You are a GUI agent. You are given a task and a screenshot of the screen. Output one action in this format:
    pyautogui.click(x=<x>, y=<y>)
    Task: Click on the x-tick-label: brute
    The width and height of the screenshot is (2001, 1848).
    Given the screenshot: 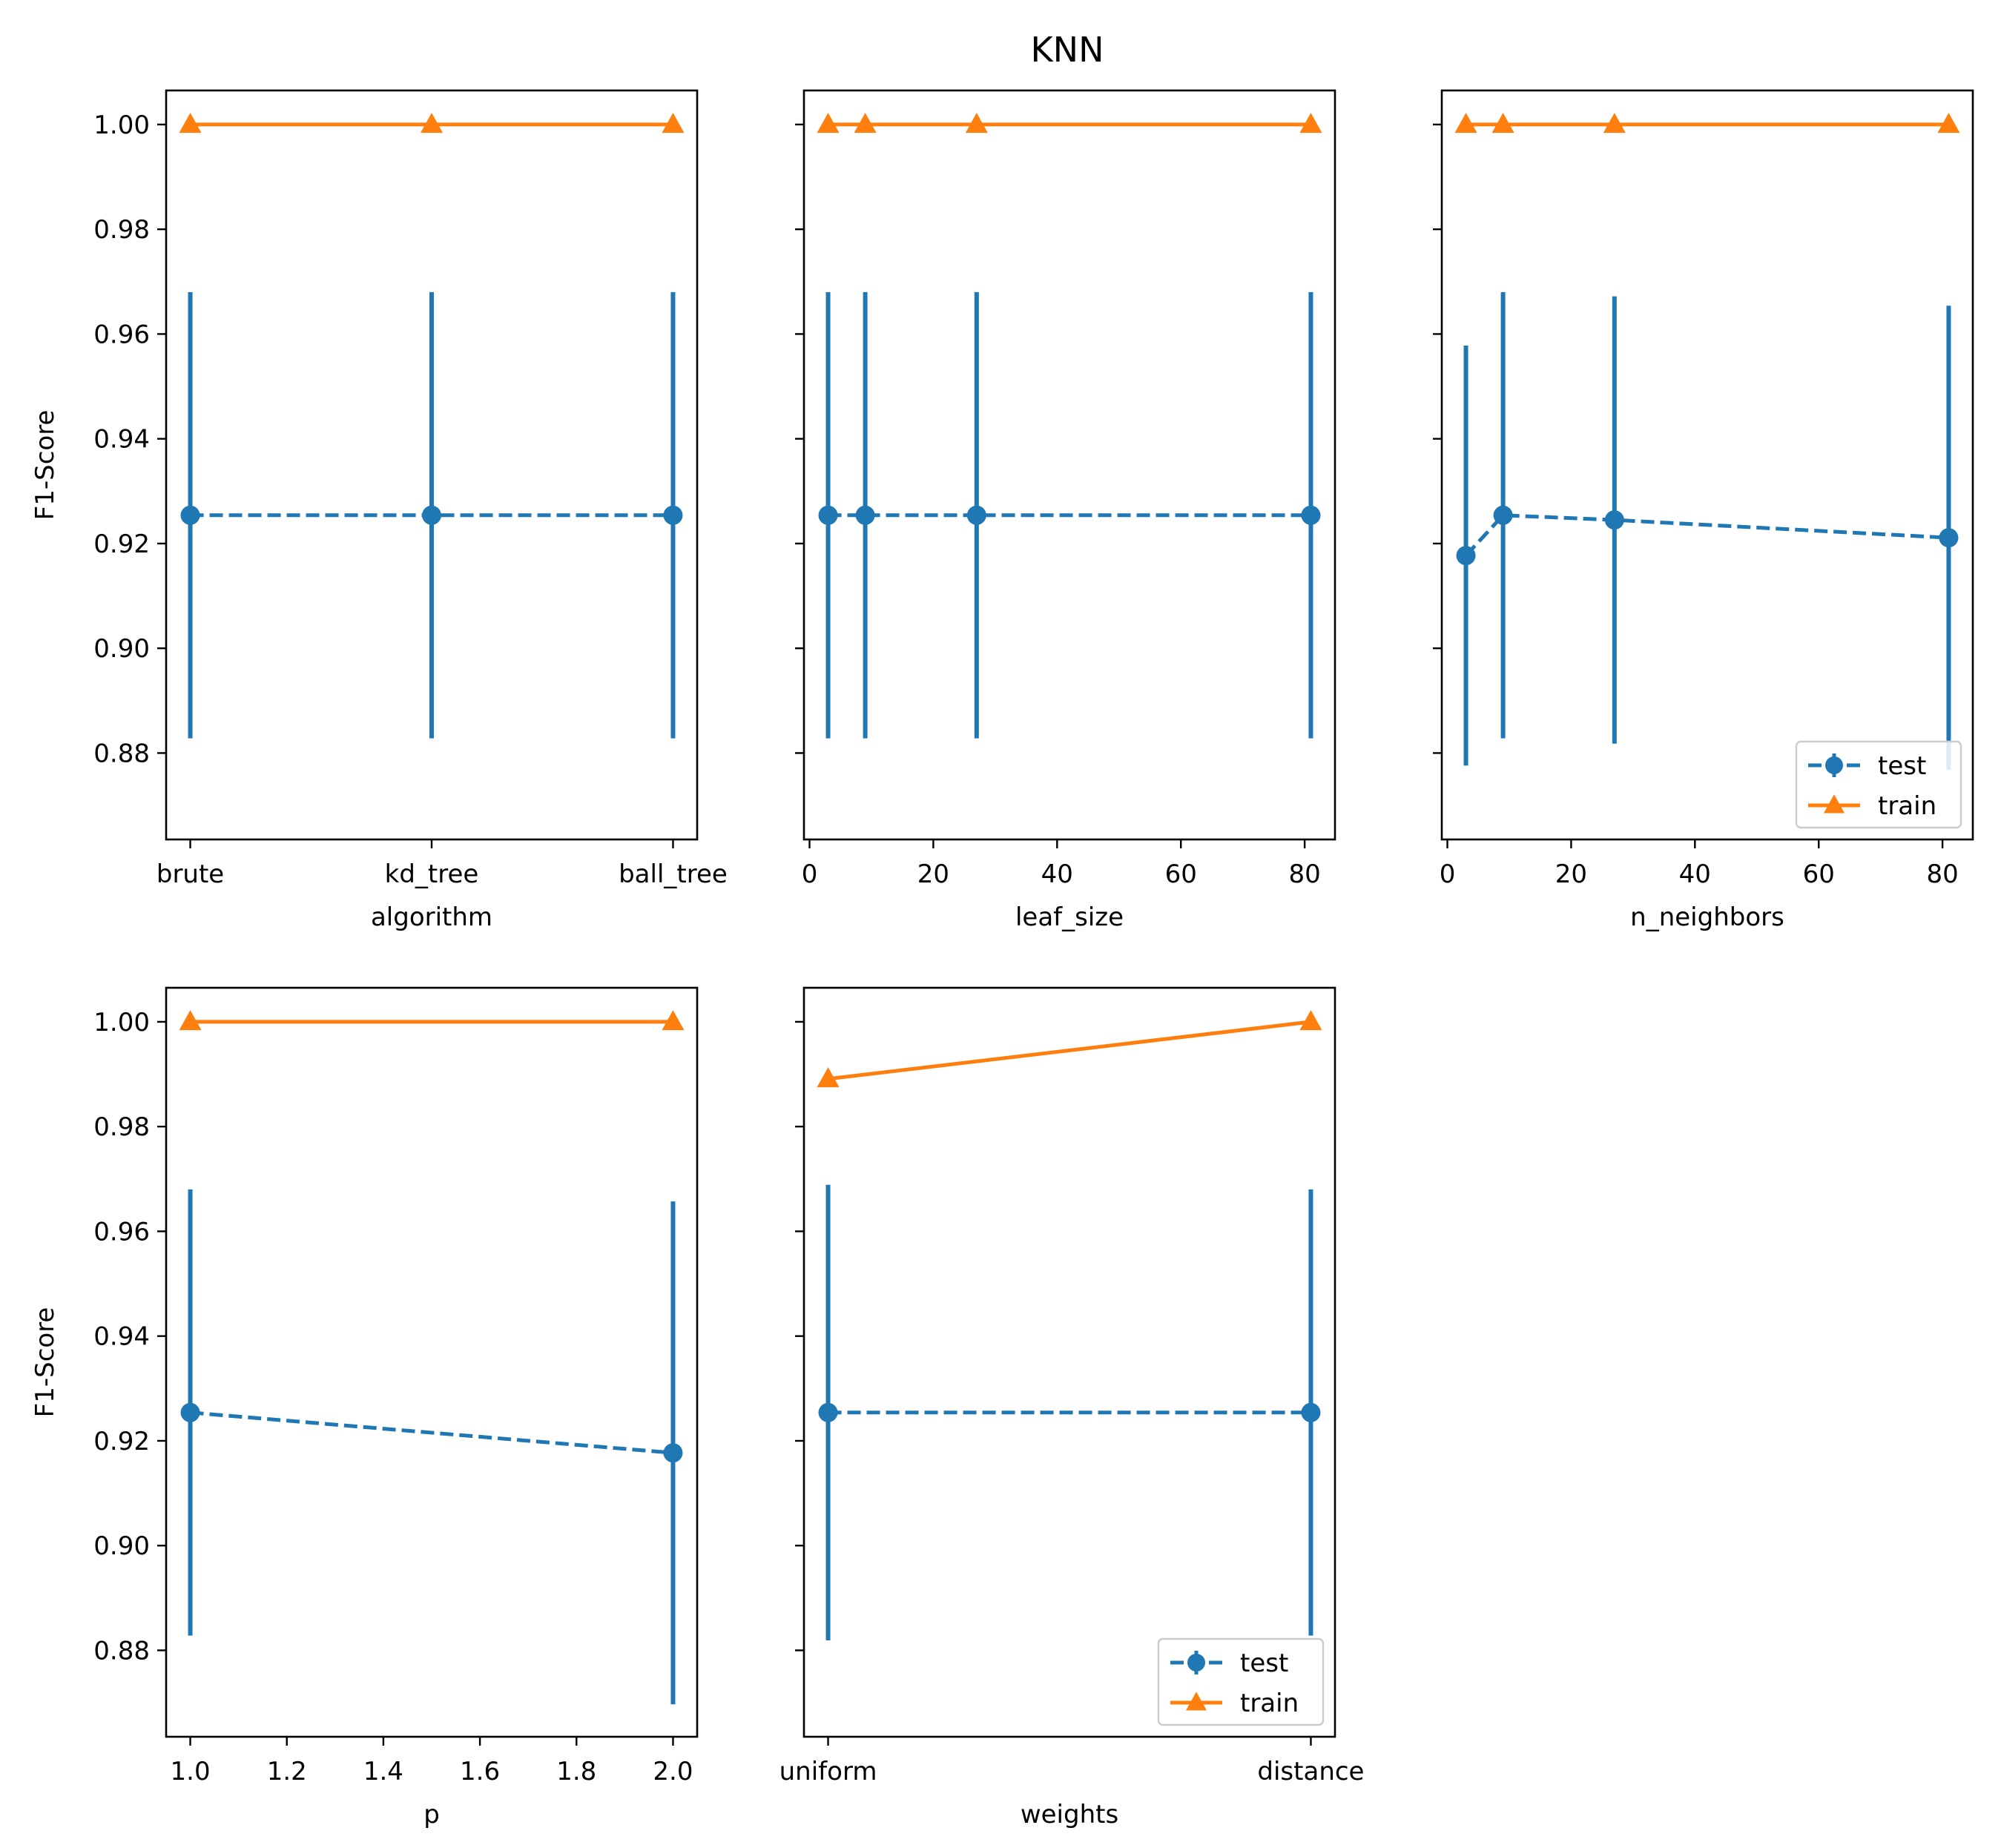 What is the action you would take?
    pyautogui.click(x=190, y=874)
    